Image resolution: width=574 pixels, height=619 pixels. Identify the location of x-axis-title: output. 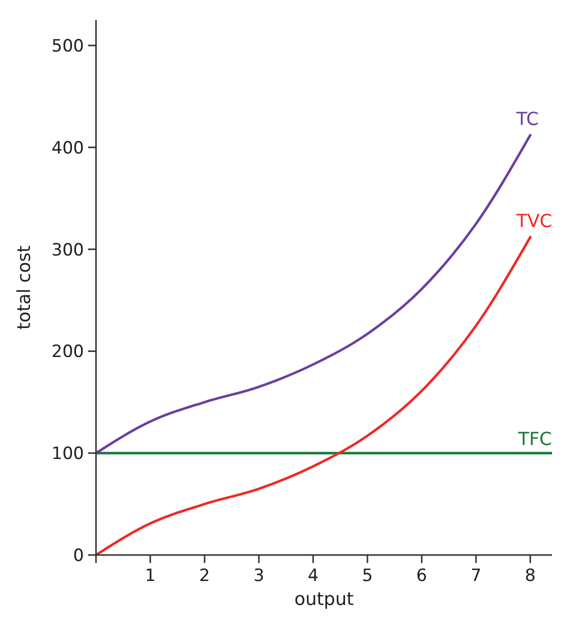
(324, 599).